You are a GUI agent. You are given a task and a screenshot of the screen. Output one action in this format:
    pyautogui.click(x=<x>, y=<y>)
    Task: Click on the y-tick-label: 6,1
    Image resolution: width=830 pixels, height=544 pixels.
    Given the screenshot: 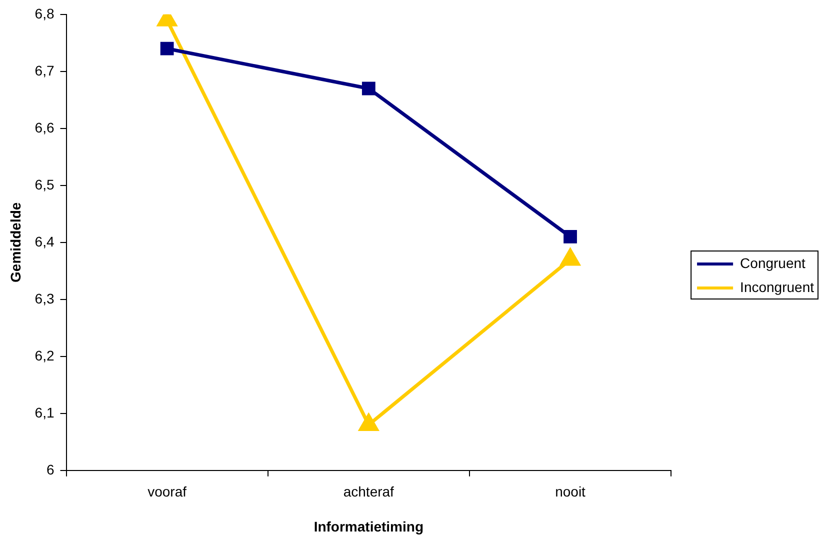 What is the action you would take?
    pyautogui.click(x=44, y=412)
    